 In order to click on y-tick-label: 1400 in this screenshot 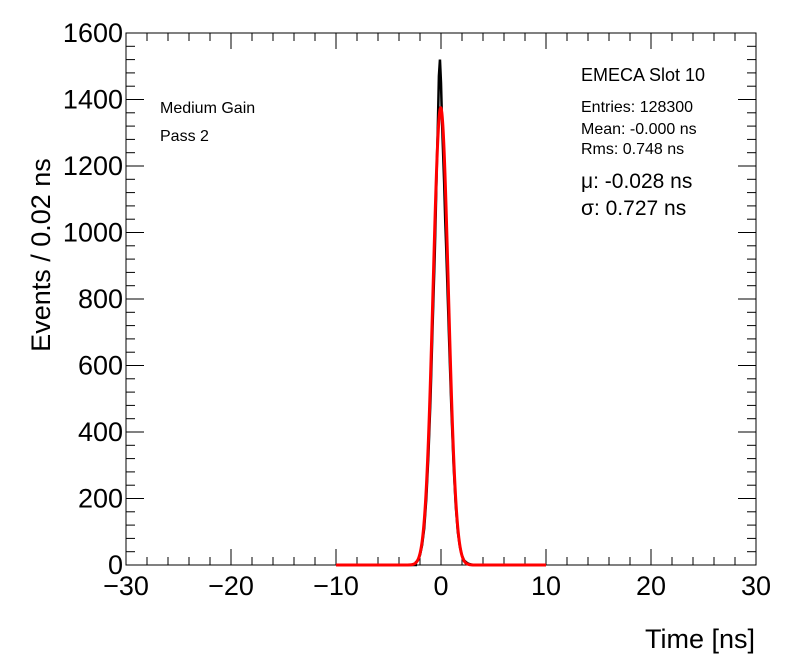, I will do `click(93, 100)`.